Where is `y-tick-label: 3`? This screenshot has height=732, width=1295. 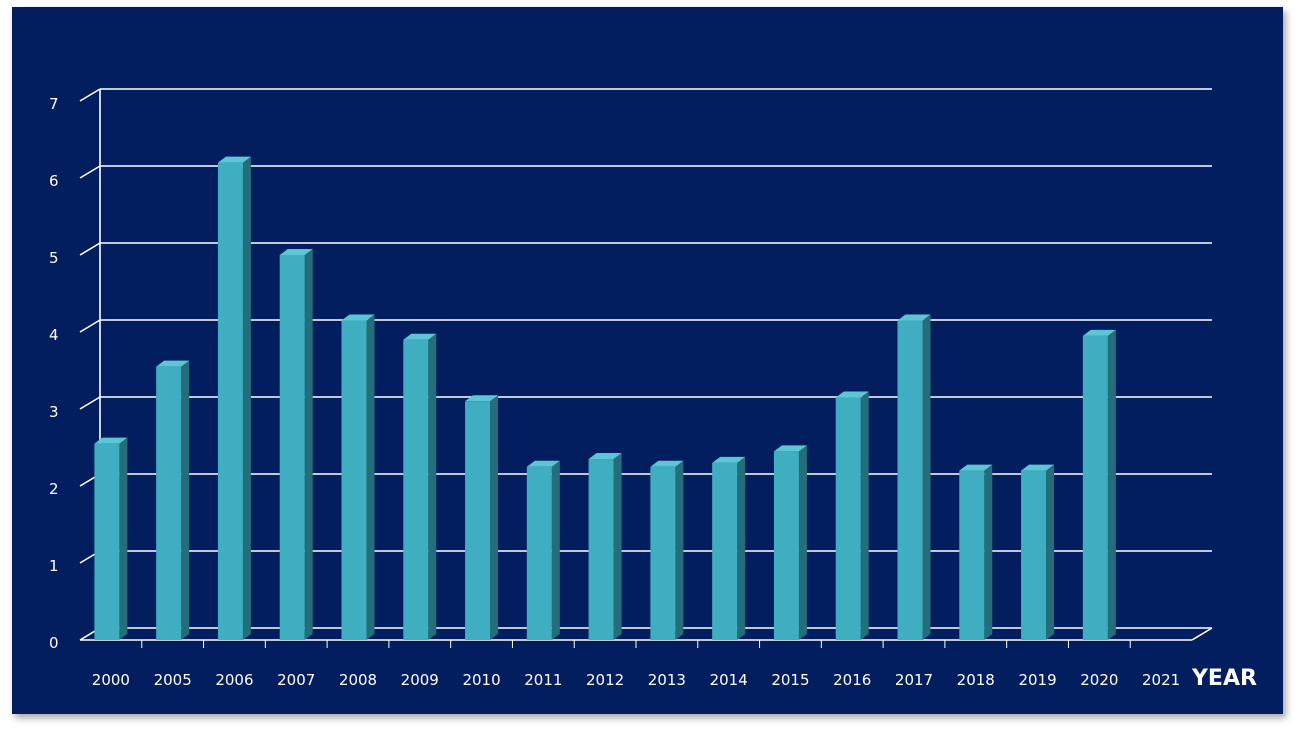 y-tick-label: 3 is located at coordinates (54, 412).